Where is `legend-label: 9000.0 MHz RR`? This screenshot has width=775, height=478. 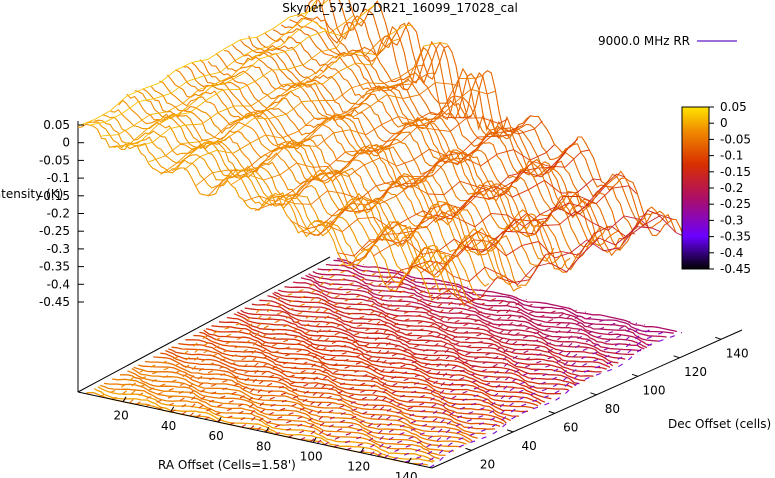
legend-label: 9000.0 MHz RR is located at coordinates (644, 41).